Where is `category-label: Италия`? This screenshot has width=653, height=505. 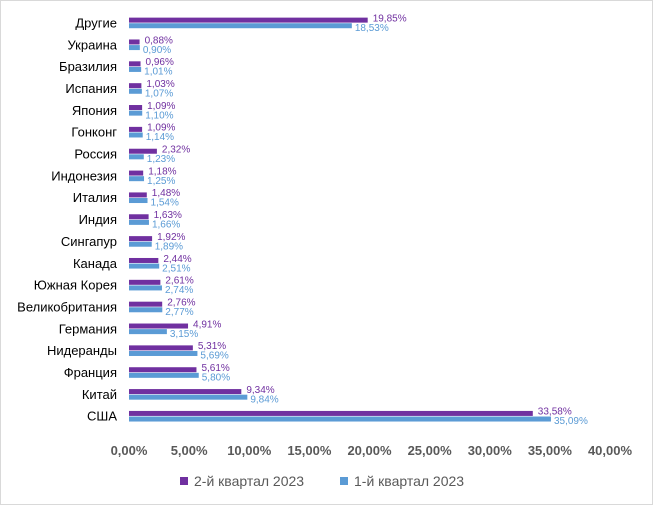 category-label: Италия is located at coordinates (95, 197).